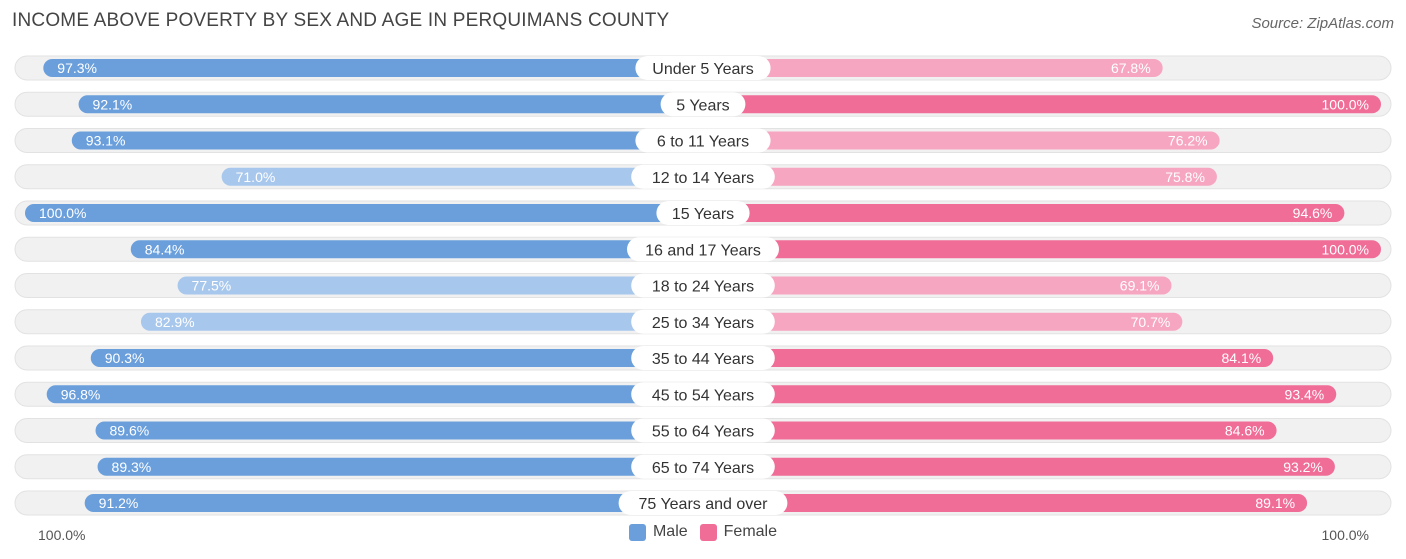  I want to click on chart-row: 89.3% 93.2% 65 to 74 Years, so click(703, 467).